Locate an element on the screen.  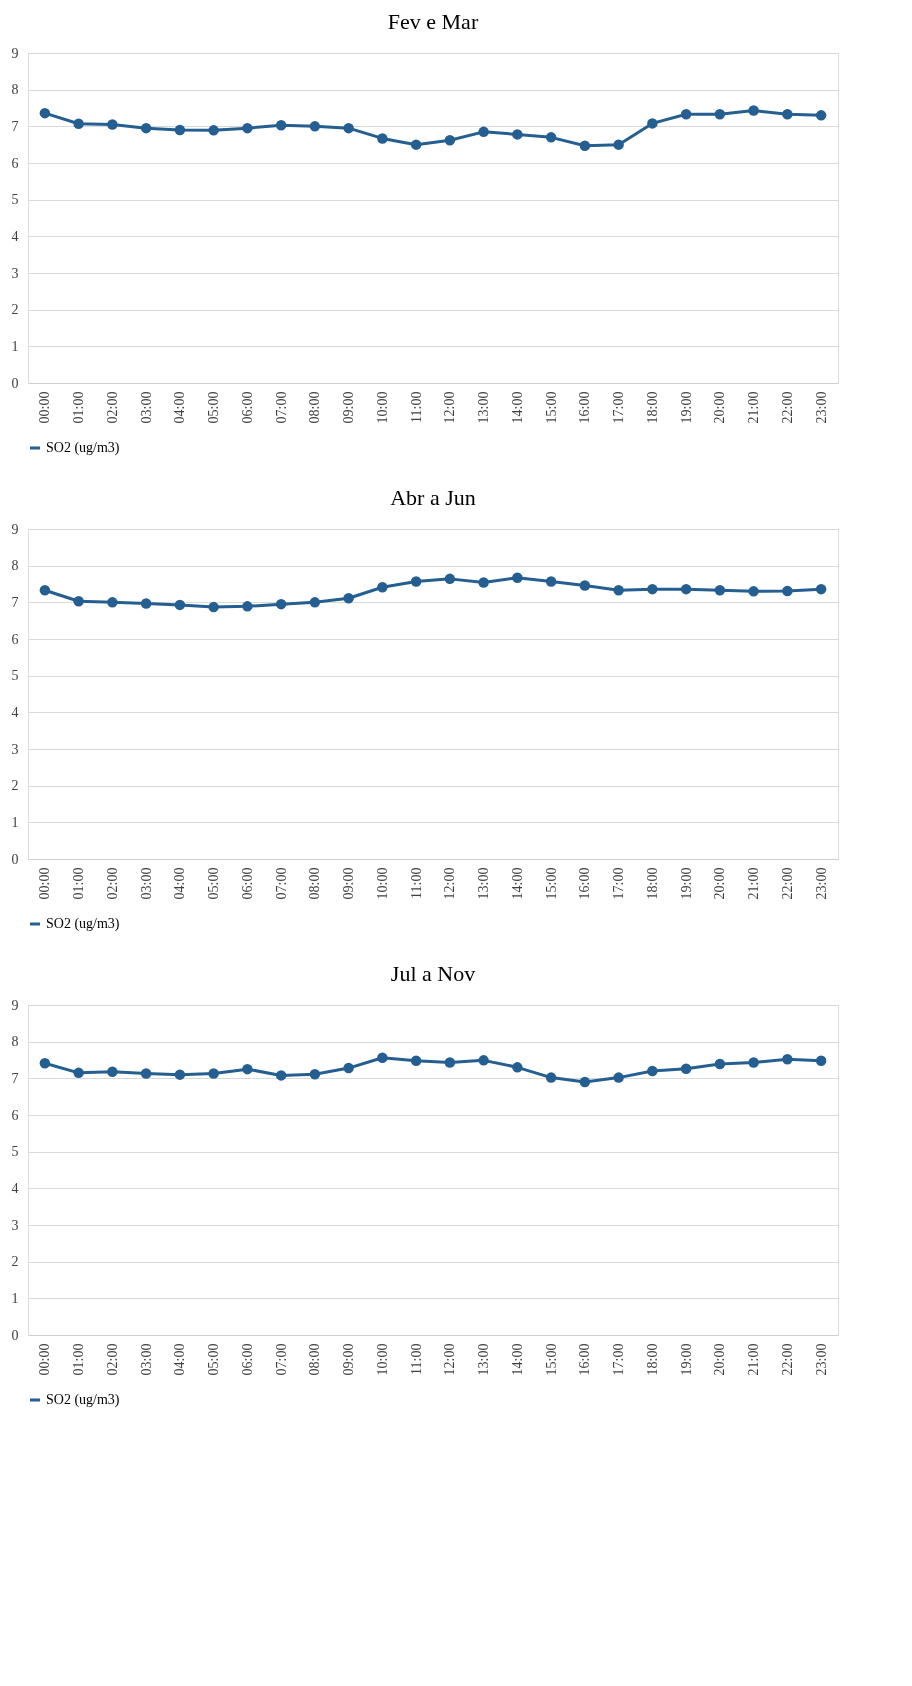
chart-title: Fev e Mar is located at coordinates (433, 21).